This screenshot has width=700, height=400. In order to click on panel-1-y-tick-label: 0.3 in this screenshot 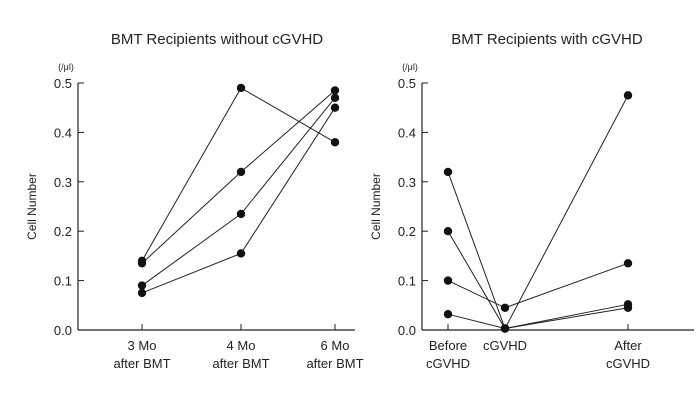, I will do `click(63, 182)`.